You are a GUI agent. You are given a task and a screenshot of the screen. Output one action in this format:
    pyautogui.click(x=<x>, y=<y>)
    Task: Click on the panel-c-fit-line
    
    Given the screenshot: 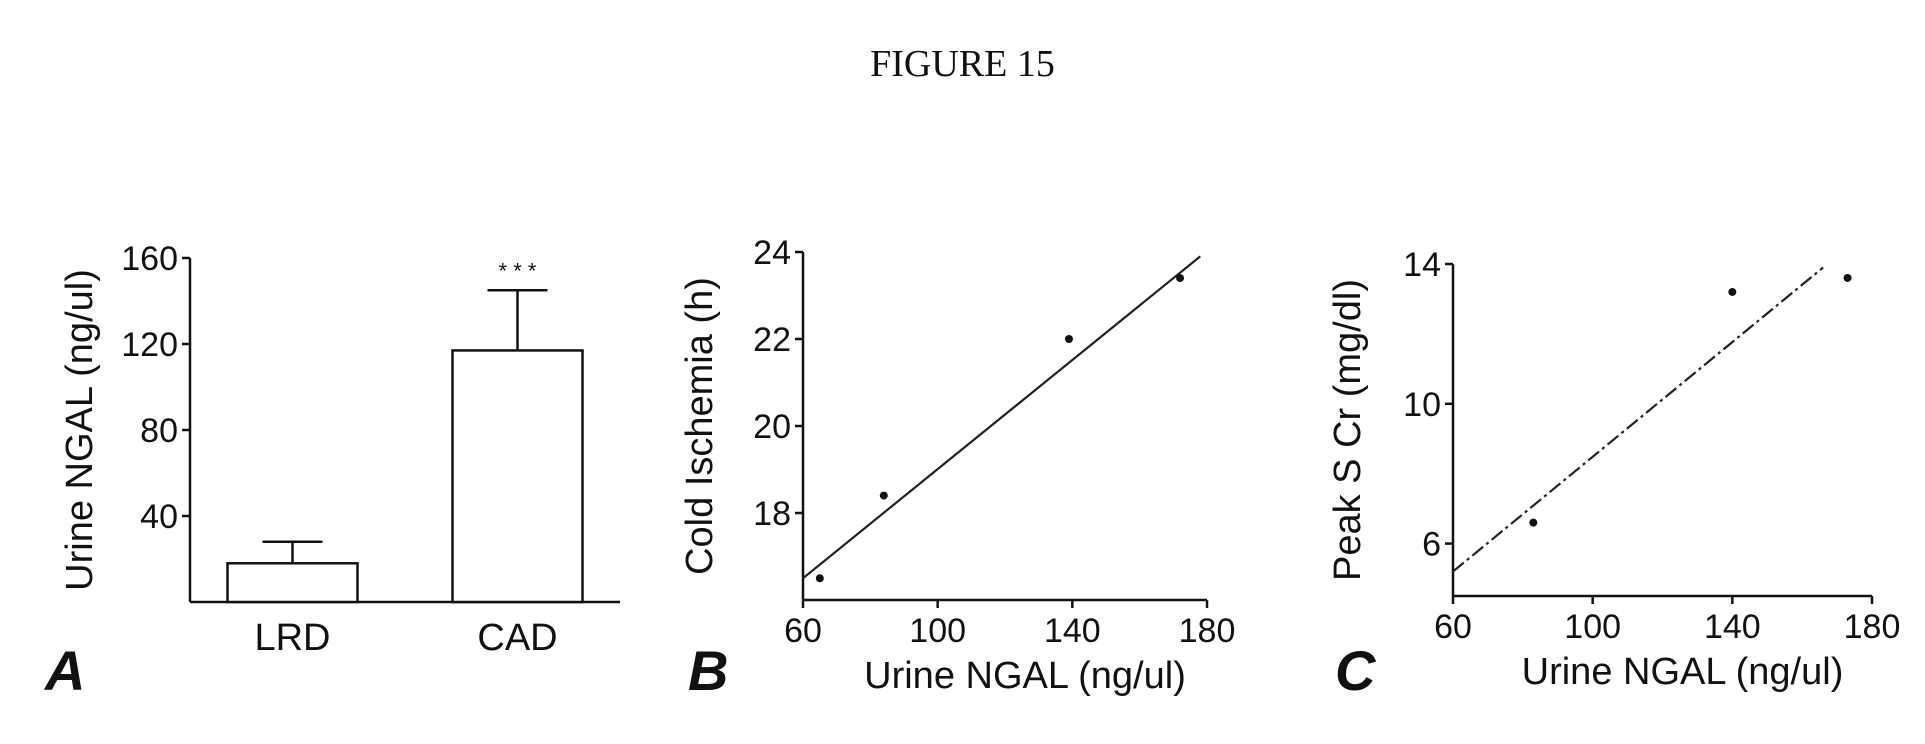 What is the action you would take?
    pyautogui.click(x=1638, y=419)
    